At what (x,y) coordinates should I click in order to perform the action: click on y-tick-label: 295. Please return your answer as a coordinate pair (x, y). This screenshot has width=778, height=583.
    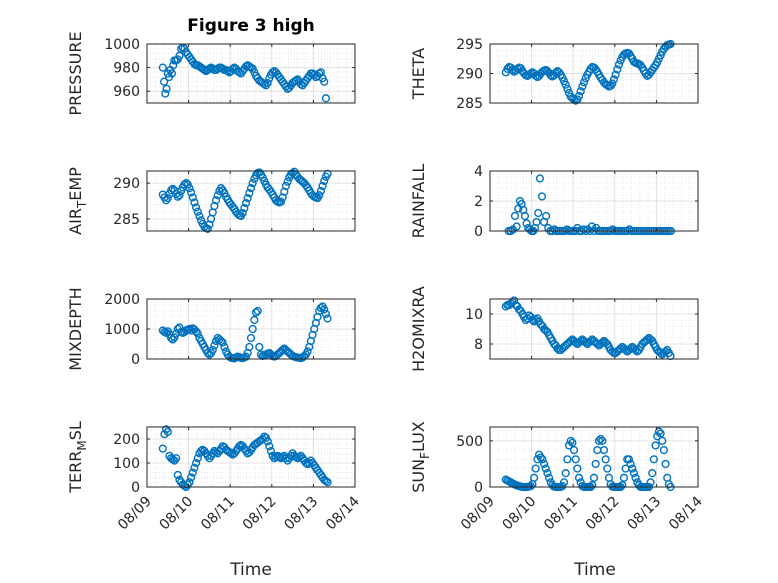
    Looking at the image, I should click on (469, 45).